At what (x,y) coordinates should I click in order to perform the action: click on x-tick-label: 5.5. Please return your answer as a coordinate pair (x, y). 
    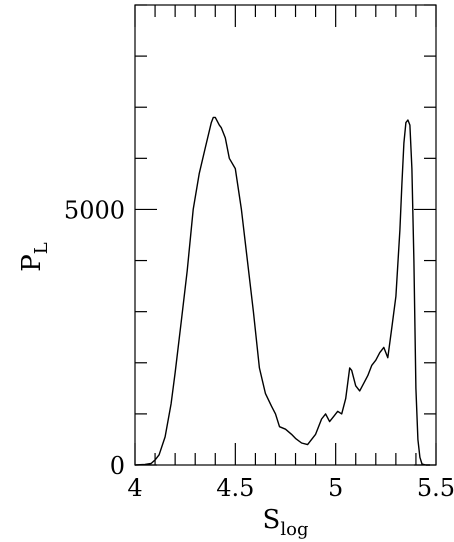
    Looking at the image, I should click on (435, 488).